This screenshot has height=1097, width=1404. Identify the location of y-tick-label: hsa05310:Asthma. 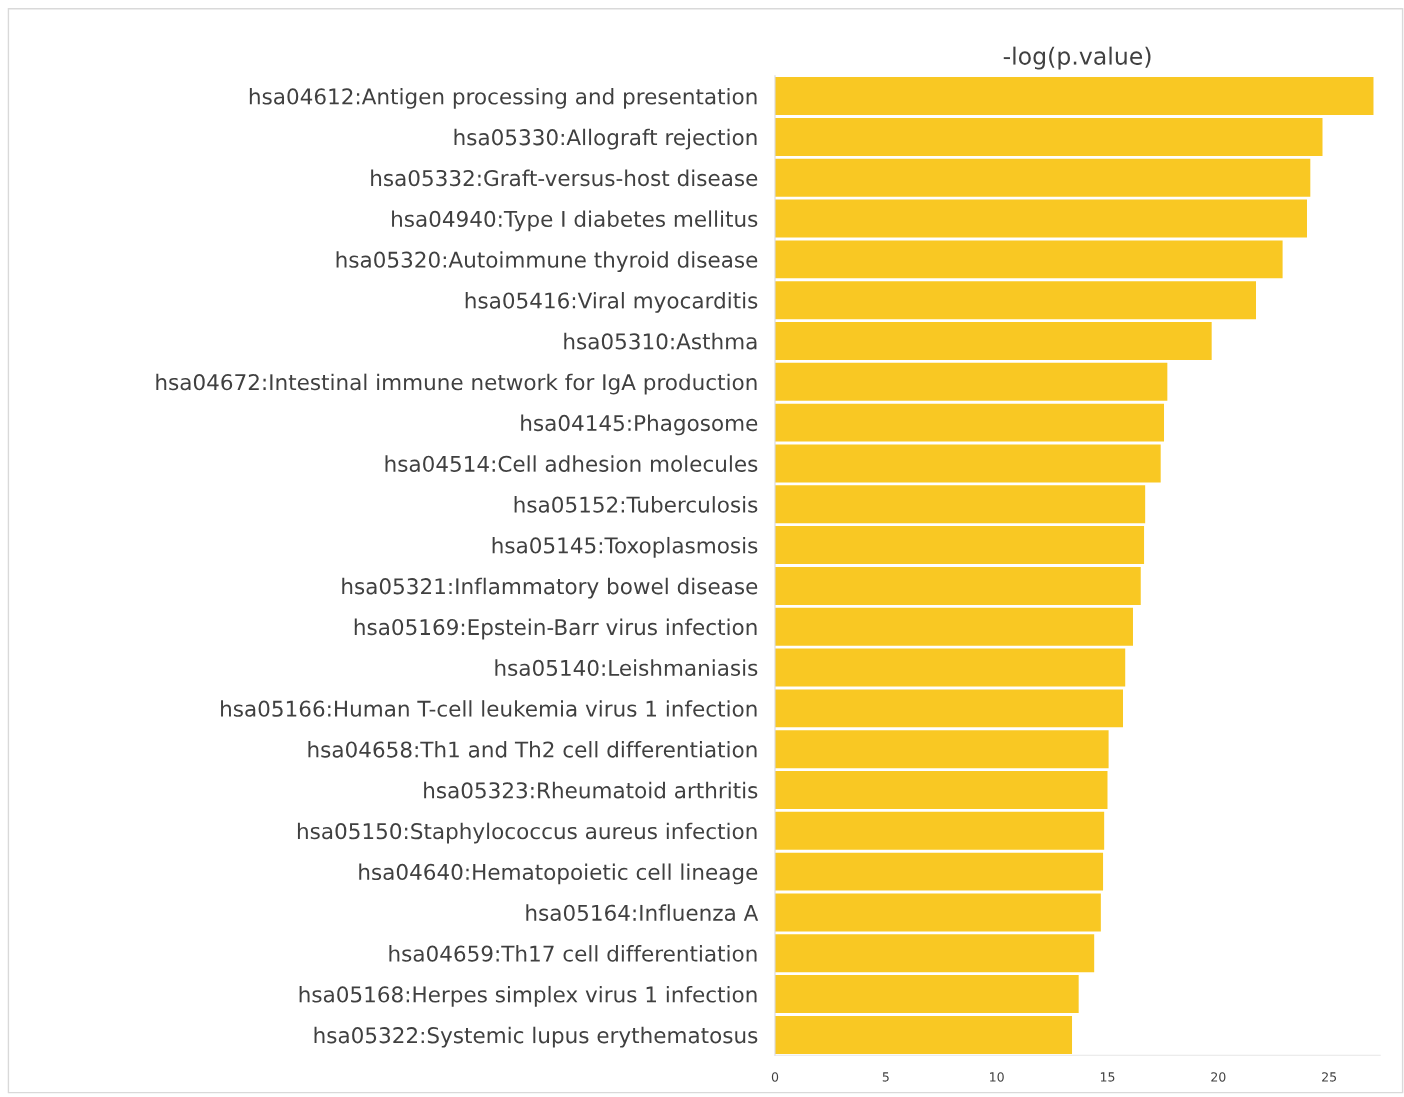
(660, 341).